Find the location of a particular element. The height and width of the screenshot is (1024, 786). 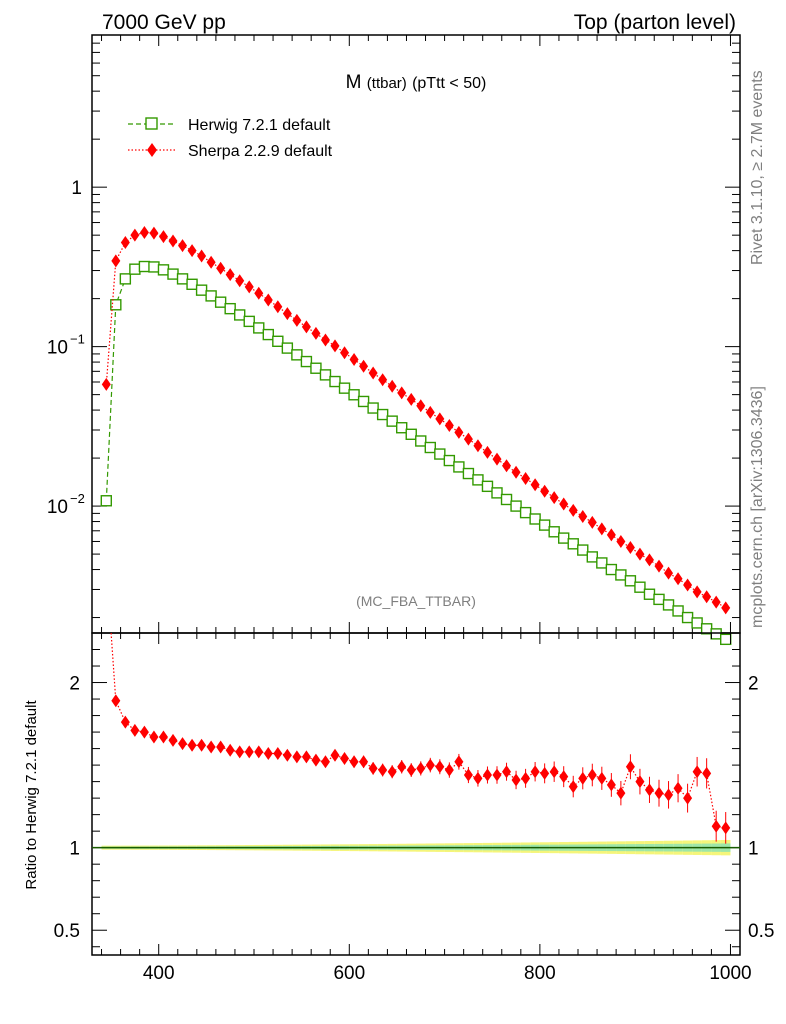

top-y-tick-label: 1 is located at coordinates (76, 188).